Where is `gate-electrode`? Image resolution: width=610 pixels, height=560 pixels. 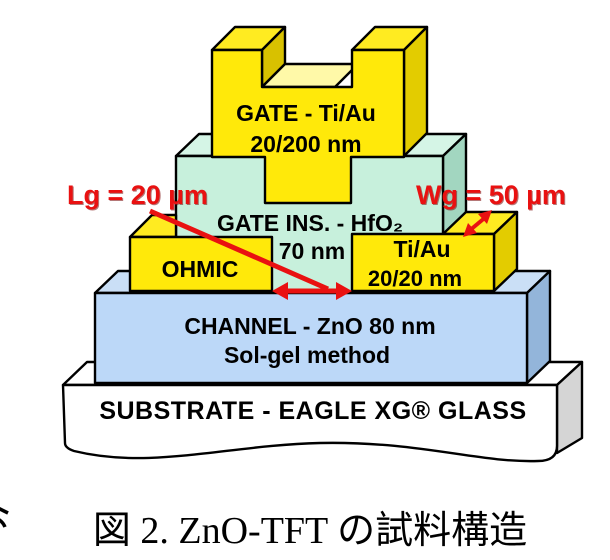
gate-electrode is located at coordinates (319, 115).